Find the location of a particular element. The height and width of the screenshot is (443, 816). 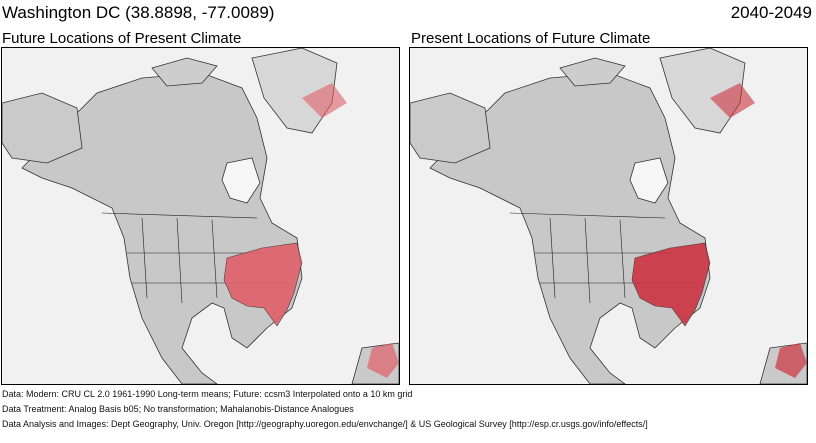

location-title: Washington DC (38.8898, -77.0089) is located at coordinates (138, 12).